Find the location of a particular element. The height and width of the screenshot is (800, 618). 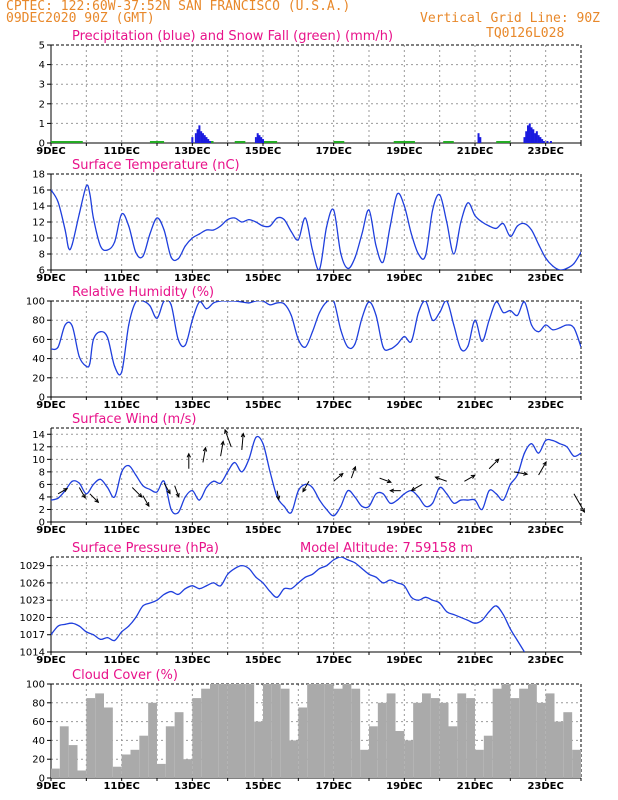

y-tick-label: 1023 is located at coordinates (32, 601).